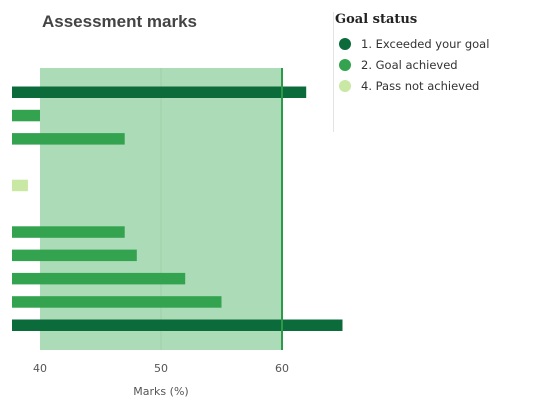 This screenshot has width=540, height=400. Describe the element at coordinates (345, 65) in the screenshot. I see `legend-swatch-achieved` at that location.